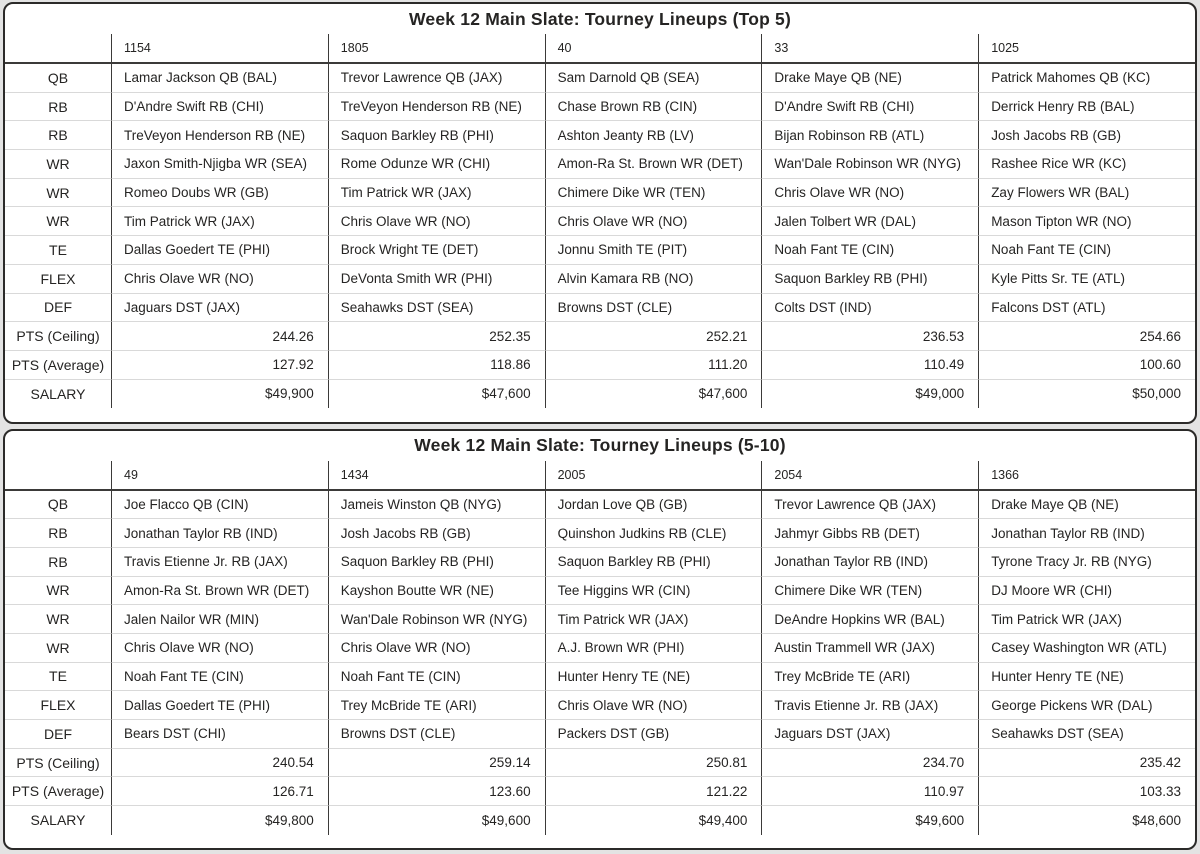 The height and width of the screenshot is (854, 1200). Describe the element at coordinates (653, 336) in the screenshot. I see `stat-value-cell: 252.21` at that location.